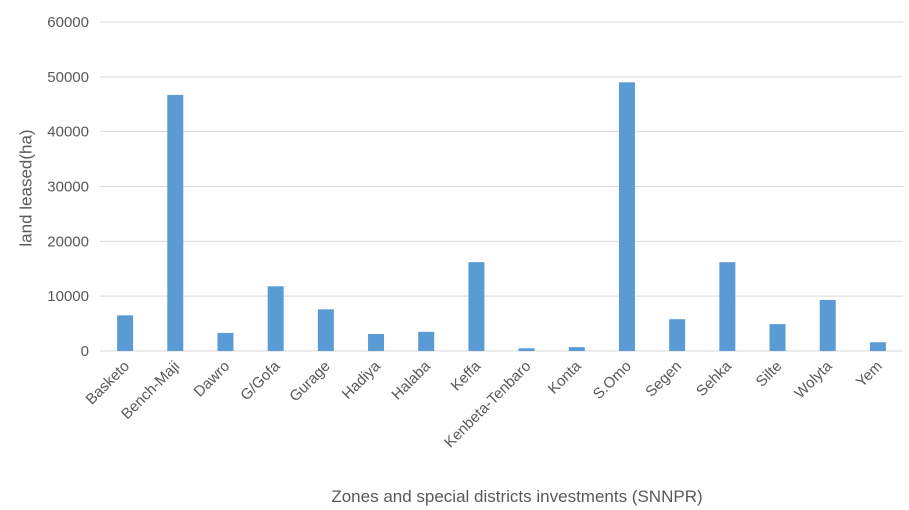 The width and height of the screenshot is (909, 510). Describe the element at coordinates (68, 77) in the screenshot. I see `y-tick-label: 50000` at that location.